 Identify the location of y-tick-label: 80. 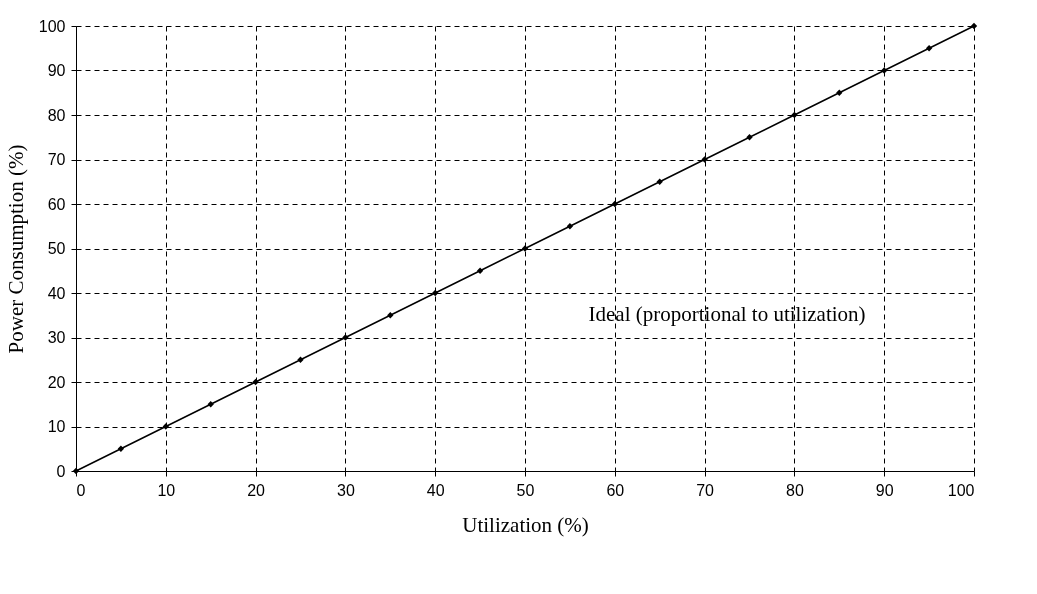
(56, 115).